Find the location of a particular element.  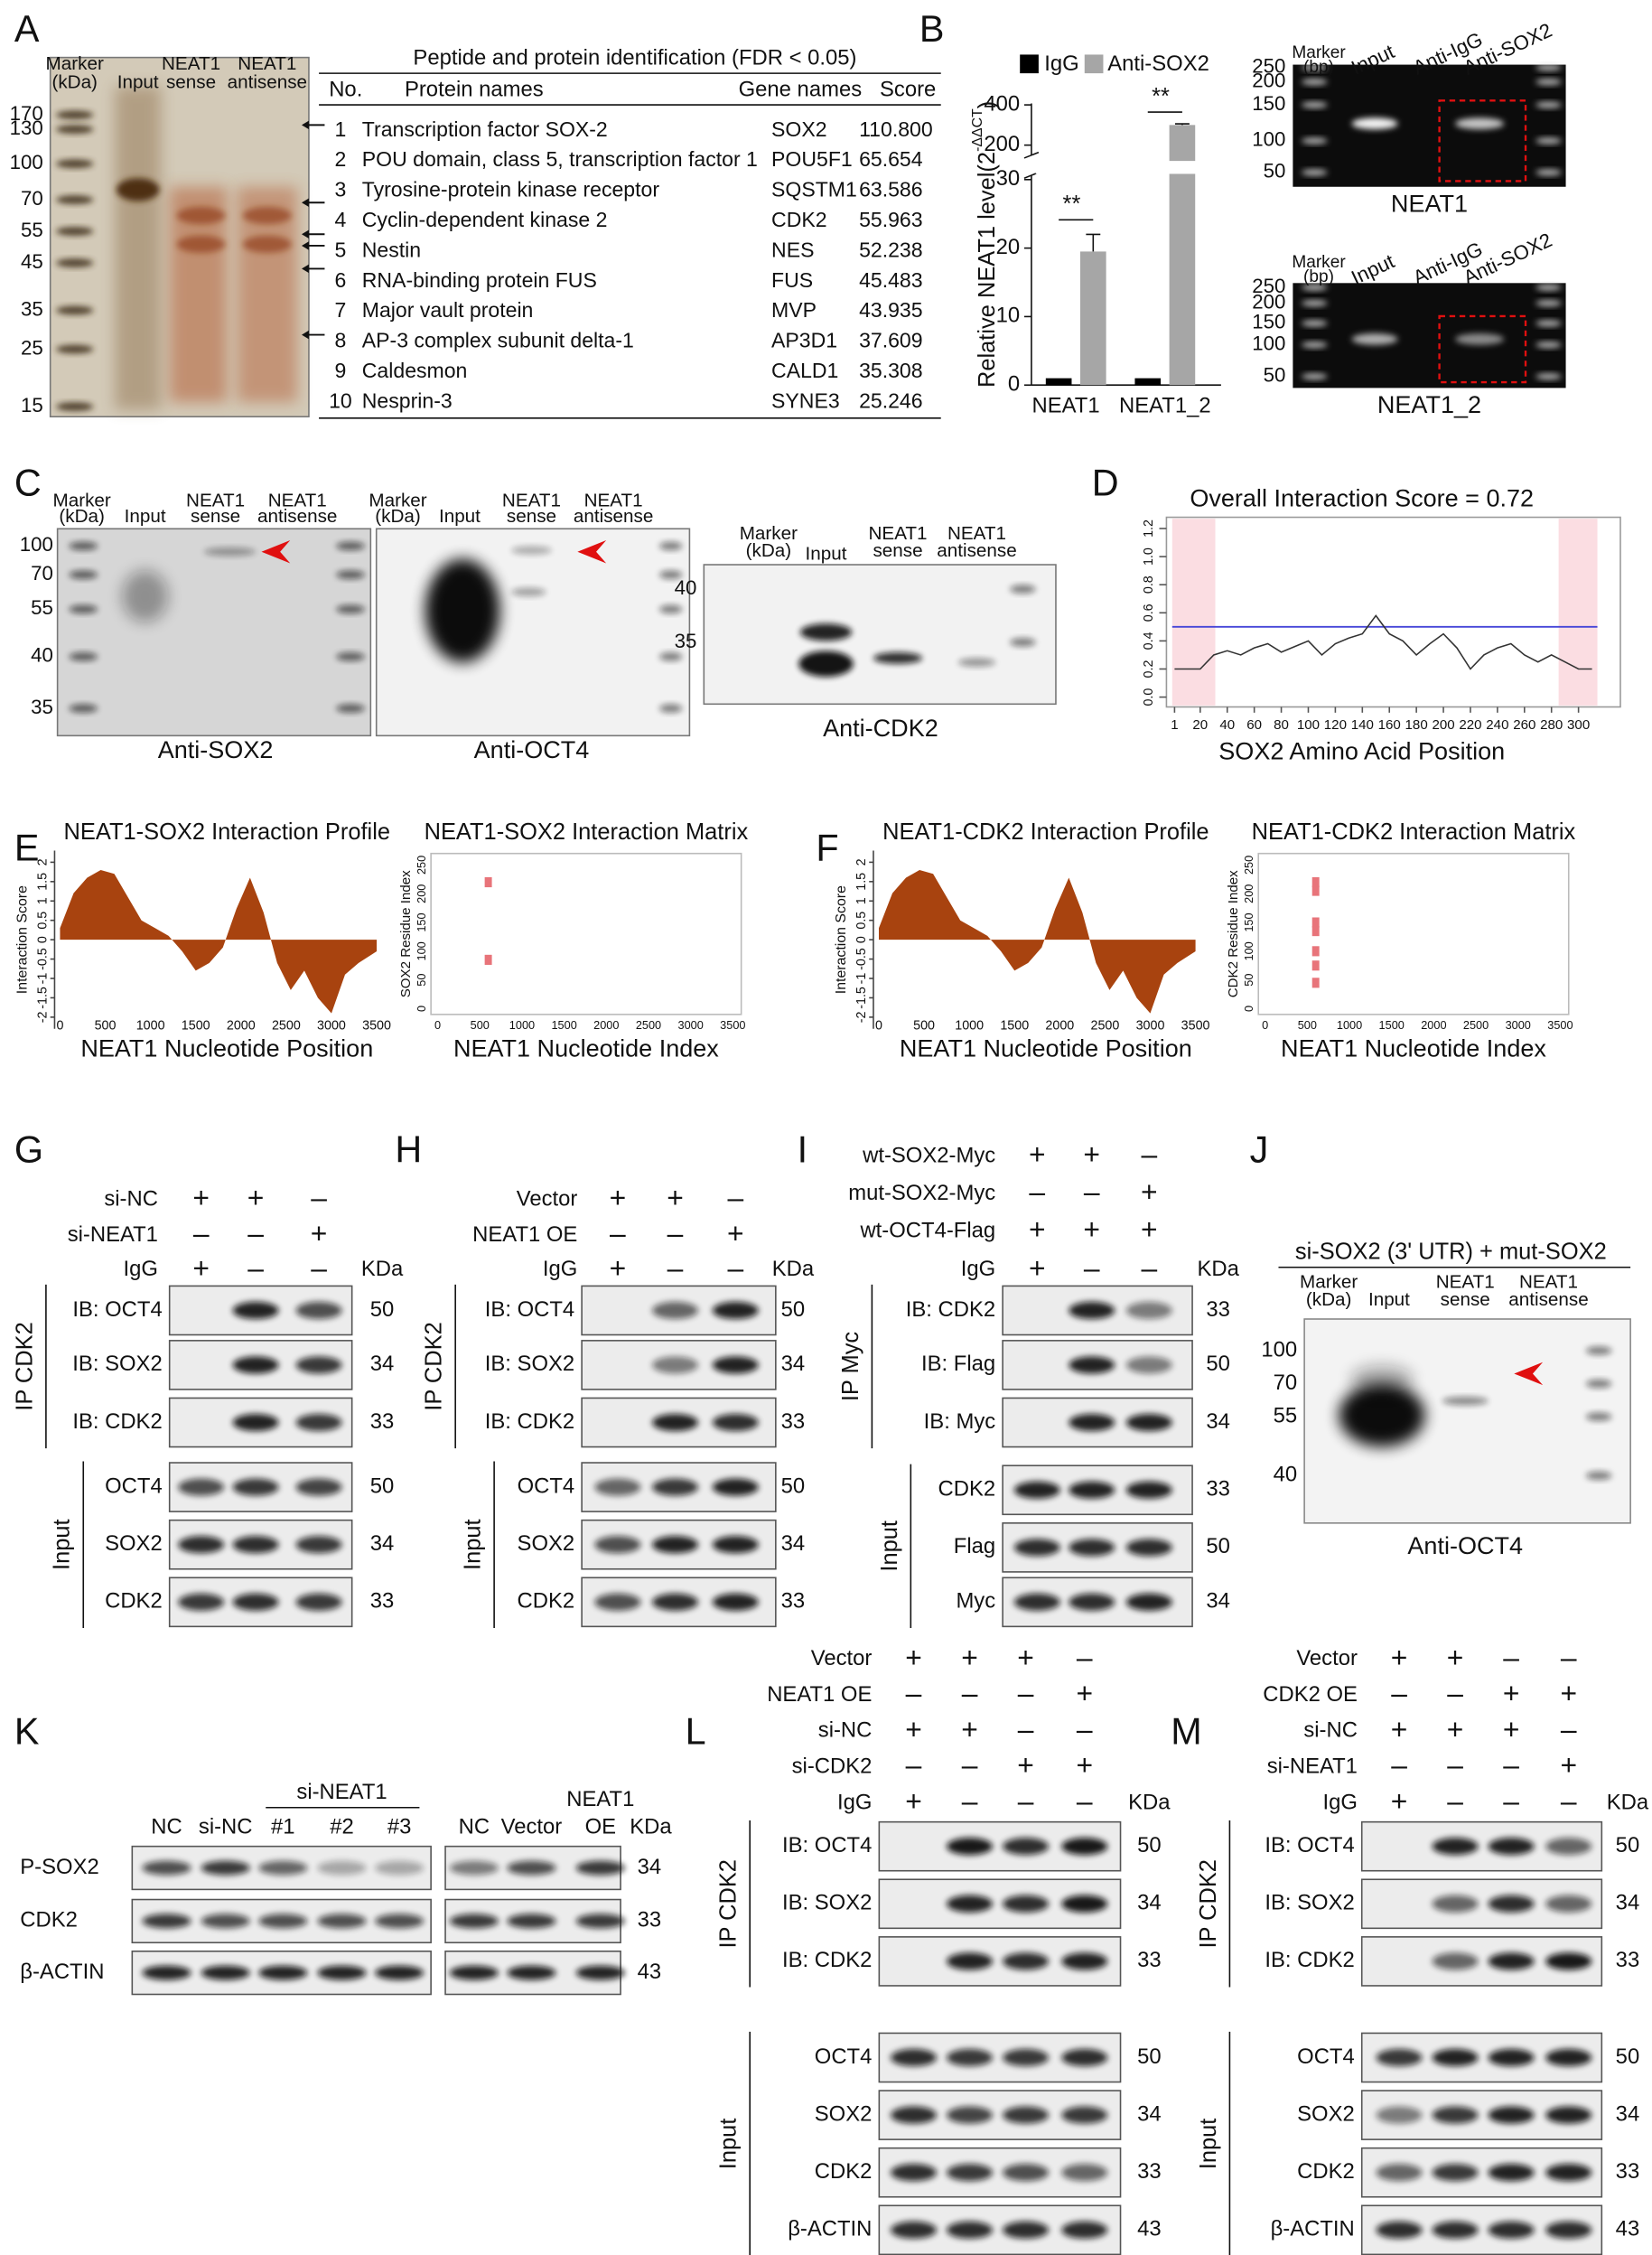

y-axis-title-part: Relative NEAT1 level(2 is located at coordinates (988, 270).